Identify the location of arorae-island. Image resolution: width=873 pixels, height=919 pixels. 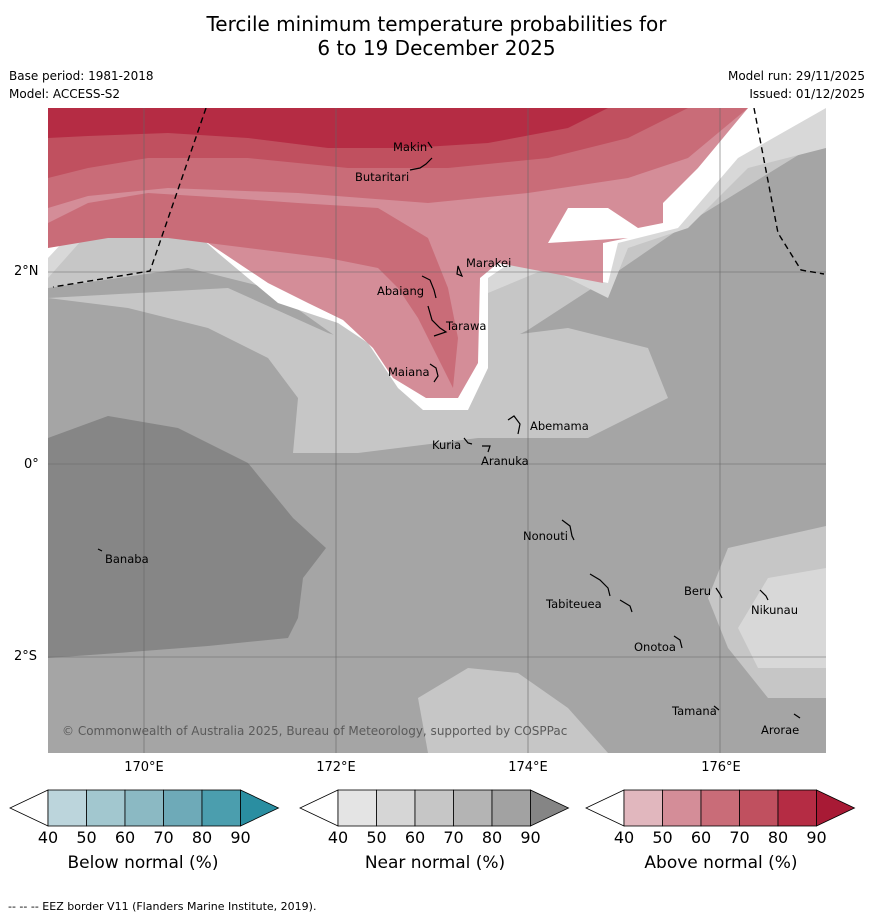
(797, 716).